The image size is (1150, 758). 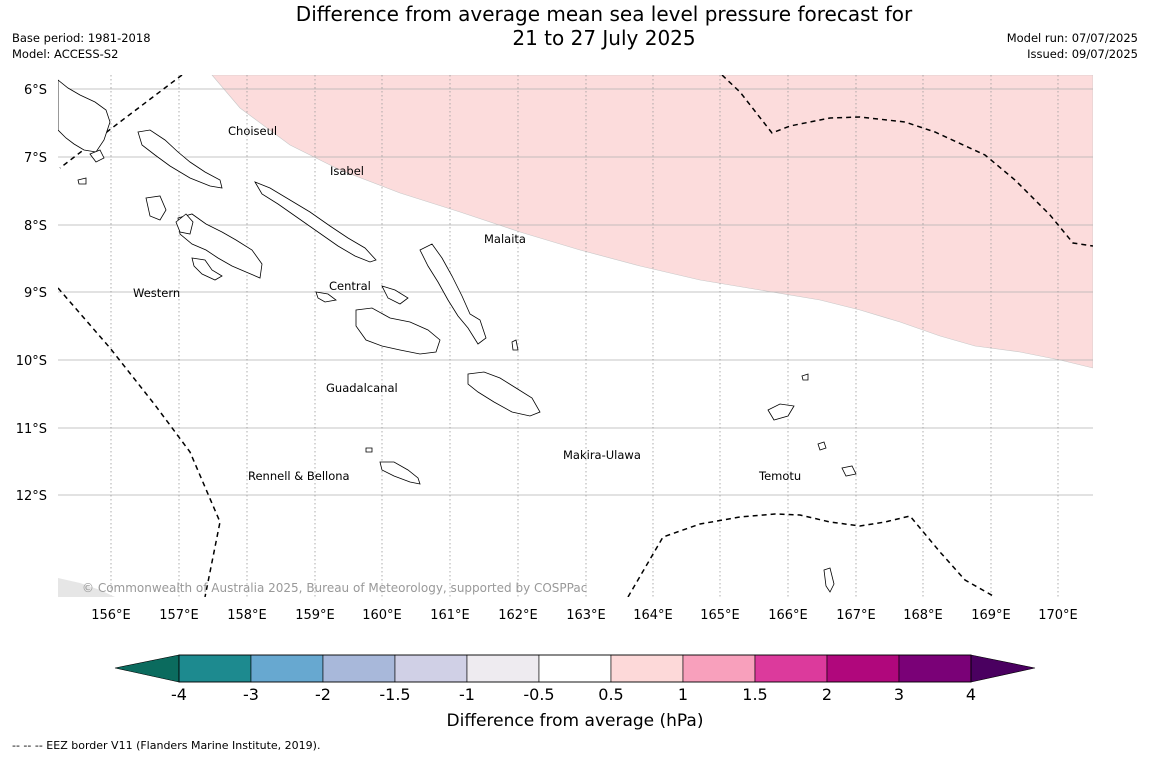 What do you see at coordinates (156, 293) in the screenshot?
I see `label-western: Western` at bounding box center [156, 293].